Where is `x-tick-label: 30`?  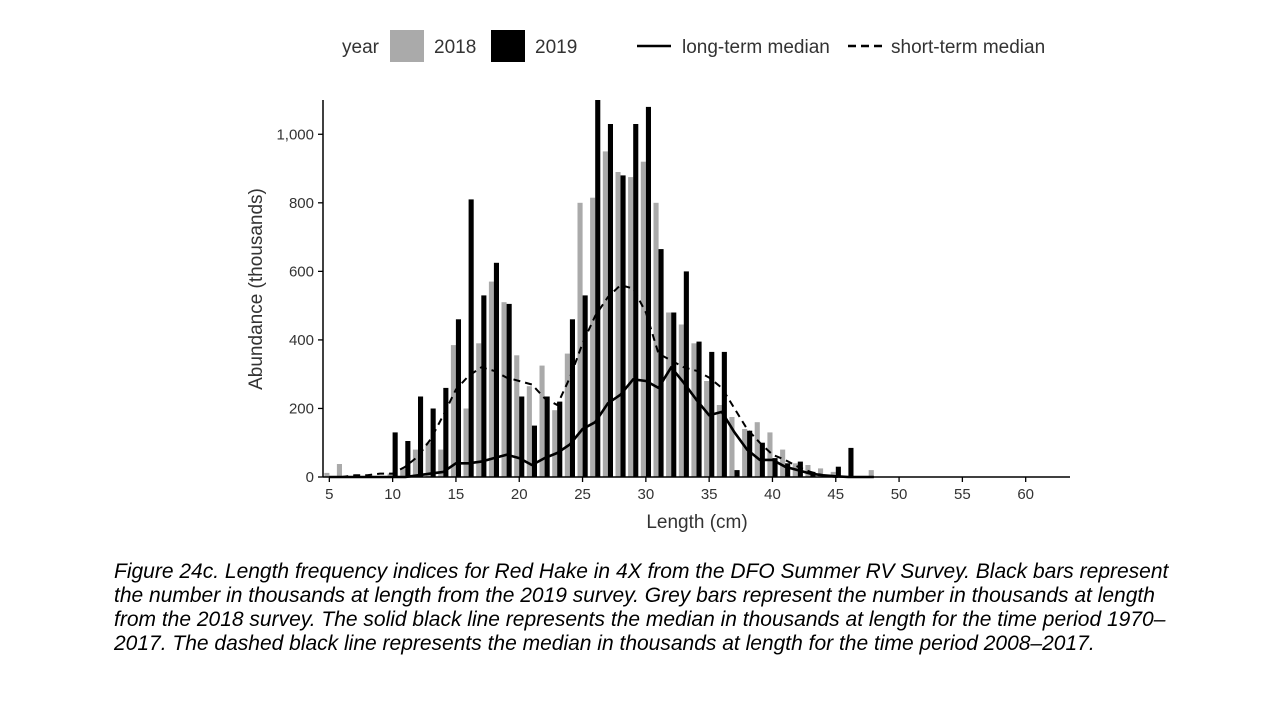 x-tick-label: 30 is located at coordinates (646, 494).